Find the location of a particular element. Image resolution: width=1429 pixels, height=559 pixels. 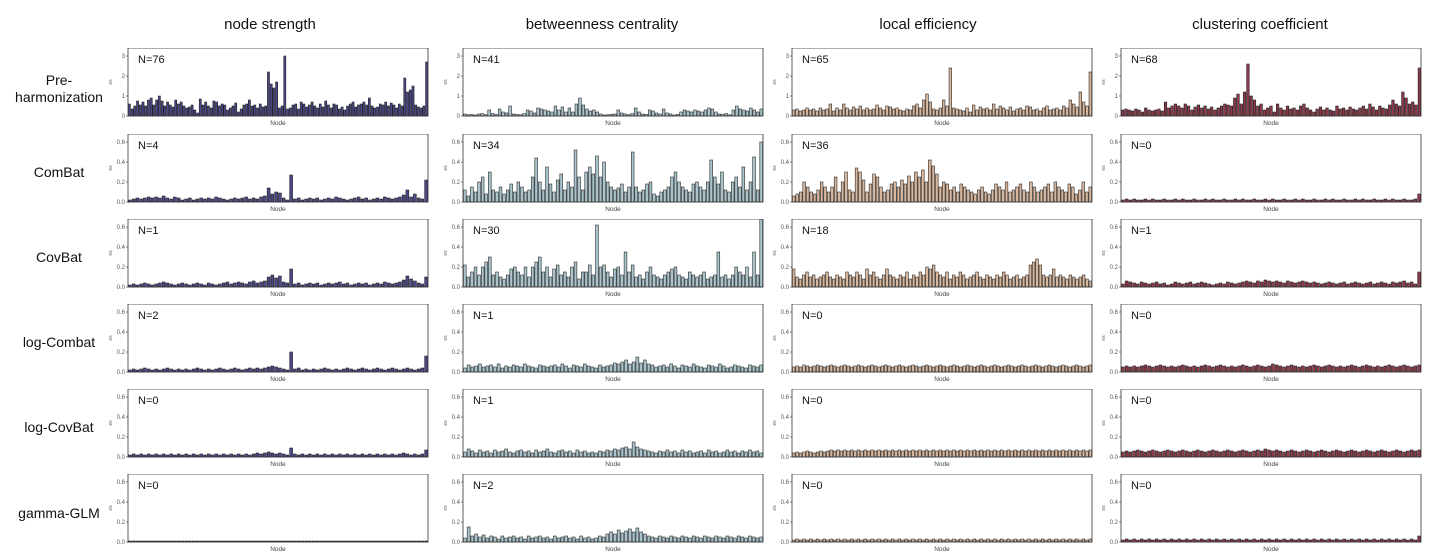

y-tick-label: 0.2 is located at coordinates (785, 183).